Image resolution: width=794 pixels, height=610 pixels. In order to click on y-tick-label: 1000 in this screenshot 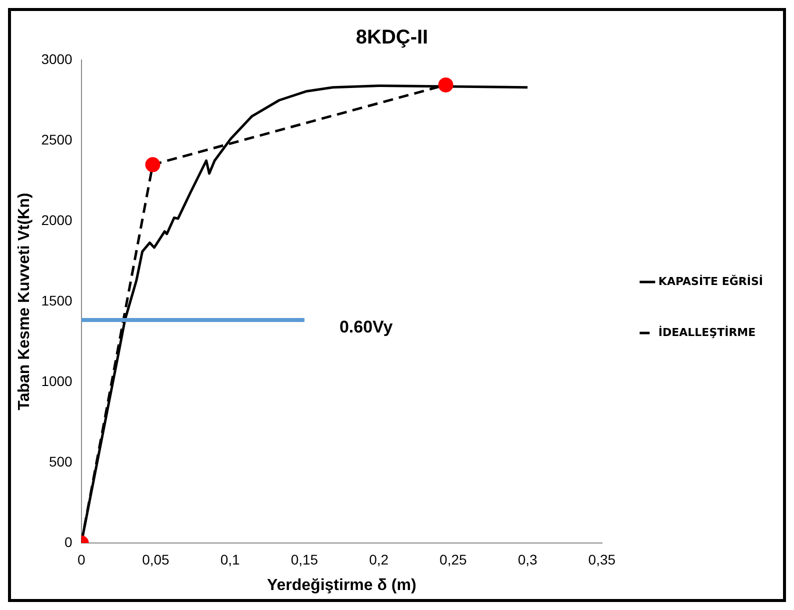, I will do `click(57, 380)`.